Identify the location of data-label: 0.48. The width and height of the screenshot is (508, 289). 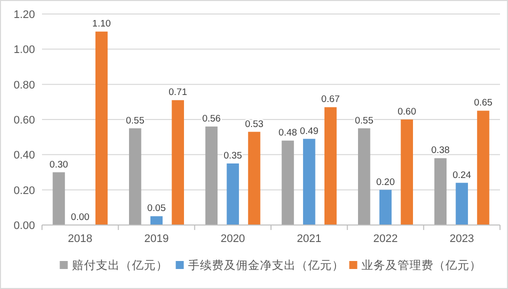
(288, 133).